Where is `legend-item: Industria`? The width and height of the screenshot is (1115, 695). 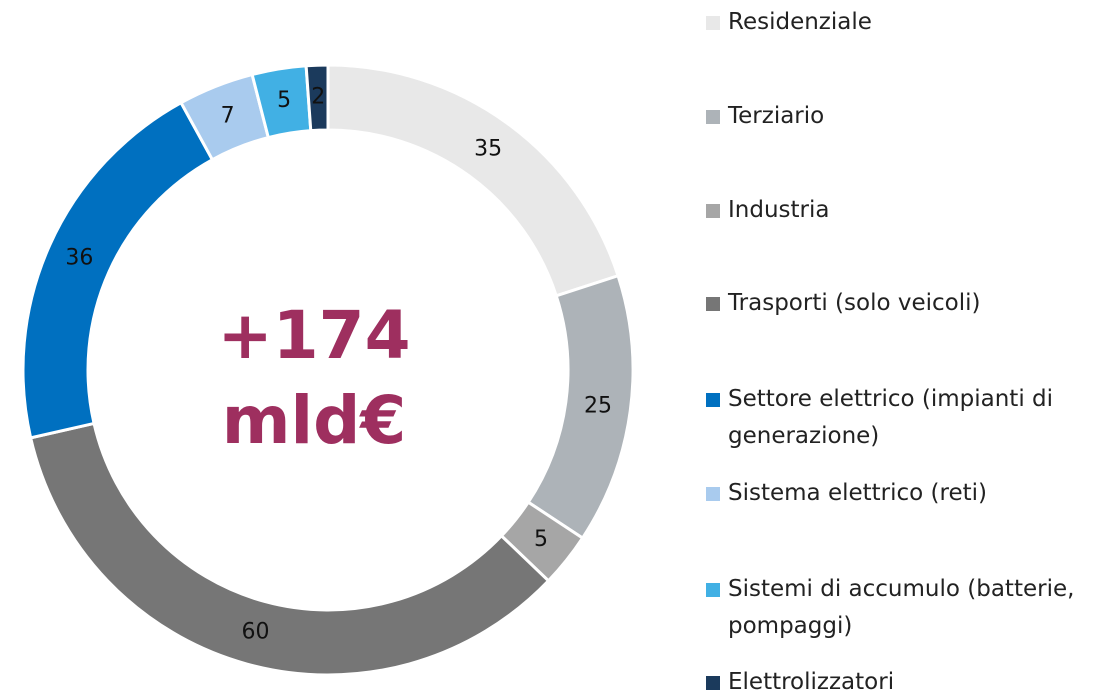 legend-item: Industria is located at coordinates (903, 210).